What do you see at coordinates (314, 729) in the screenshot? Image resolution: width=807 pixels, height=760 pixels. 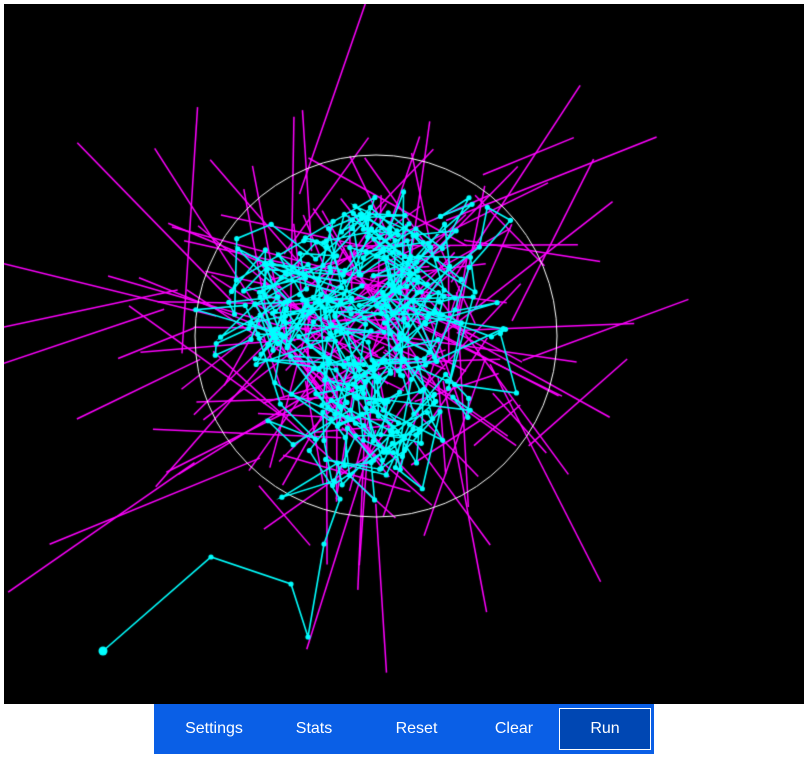 I see `stats-button: Stats` at bounding box center [314, 729].